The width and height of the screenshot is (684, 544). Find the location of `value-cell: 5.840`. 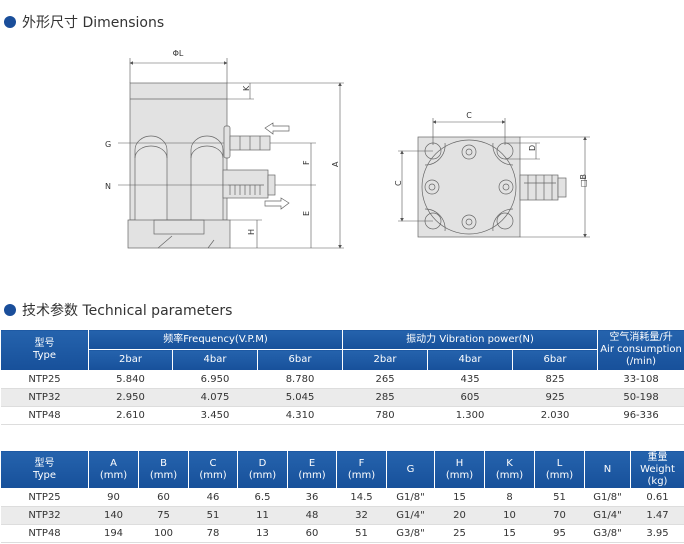

value-cell: 5.840 is located at coordinates (130, 379).